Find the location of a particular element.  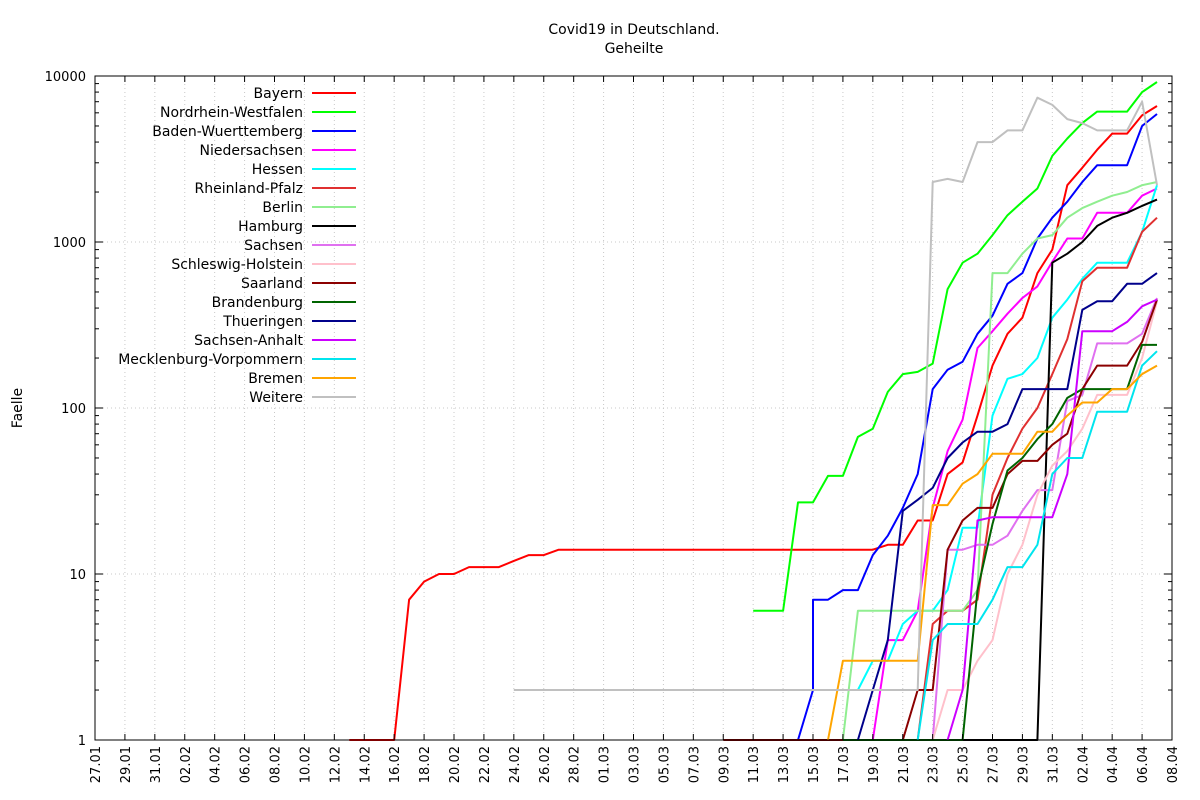

x-tick-label: 07.03 is located at coordinates (694, 764).